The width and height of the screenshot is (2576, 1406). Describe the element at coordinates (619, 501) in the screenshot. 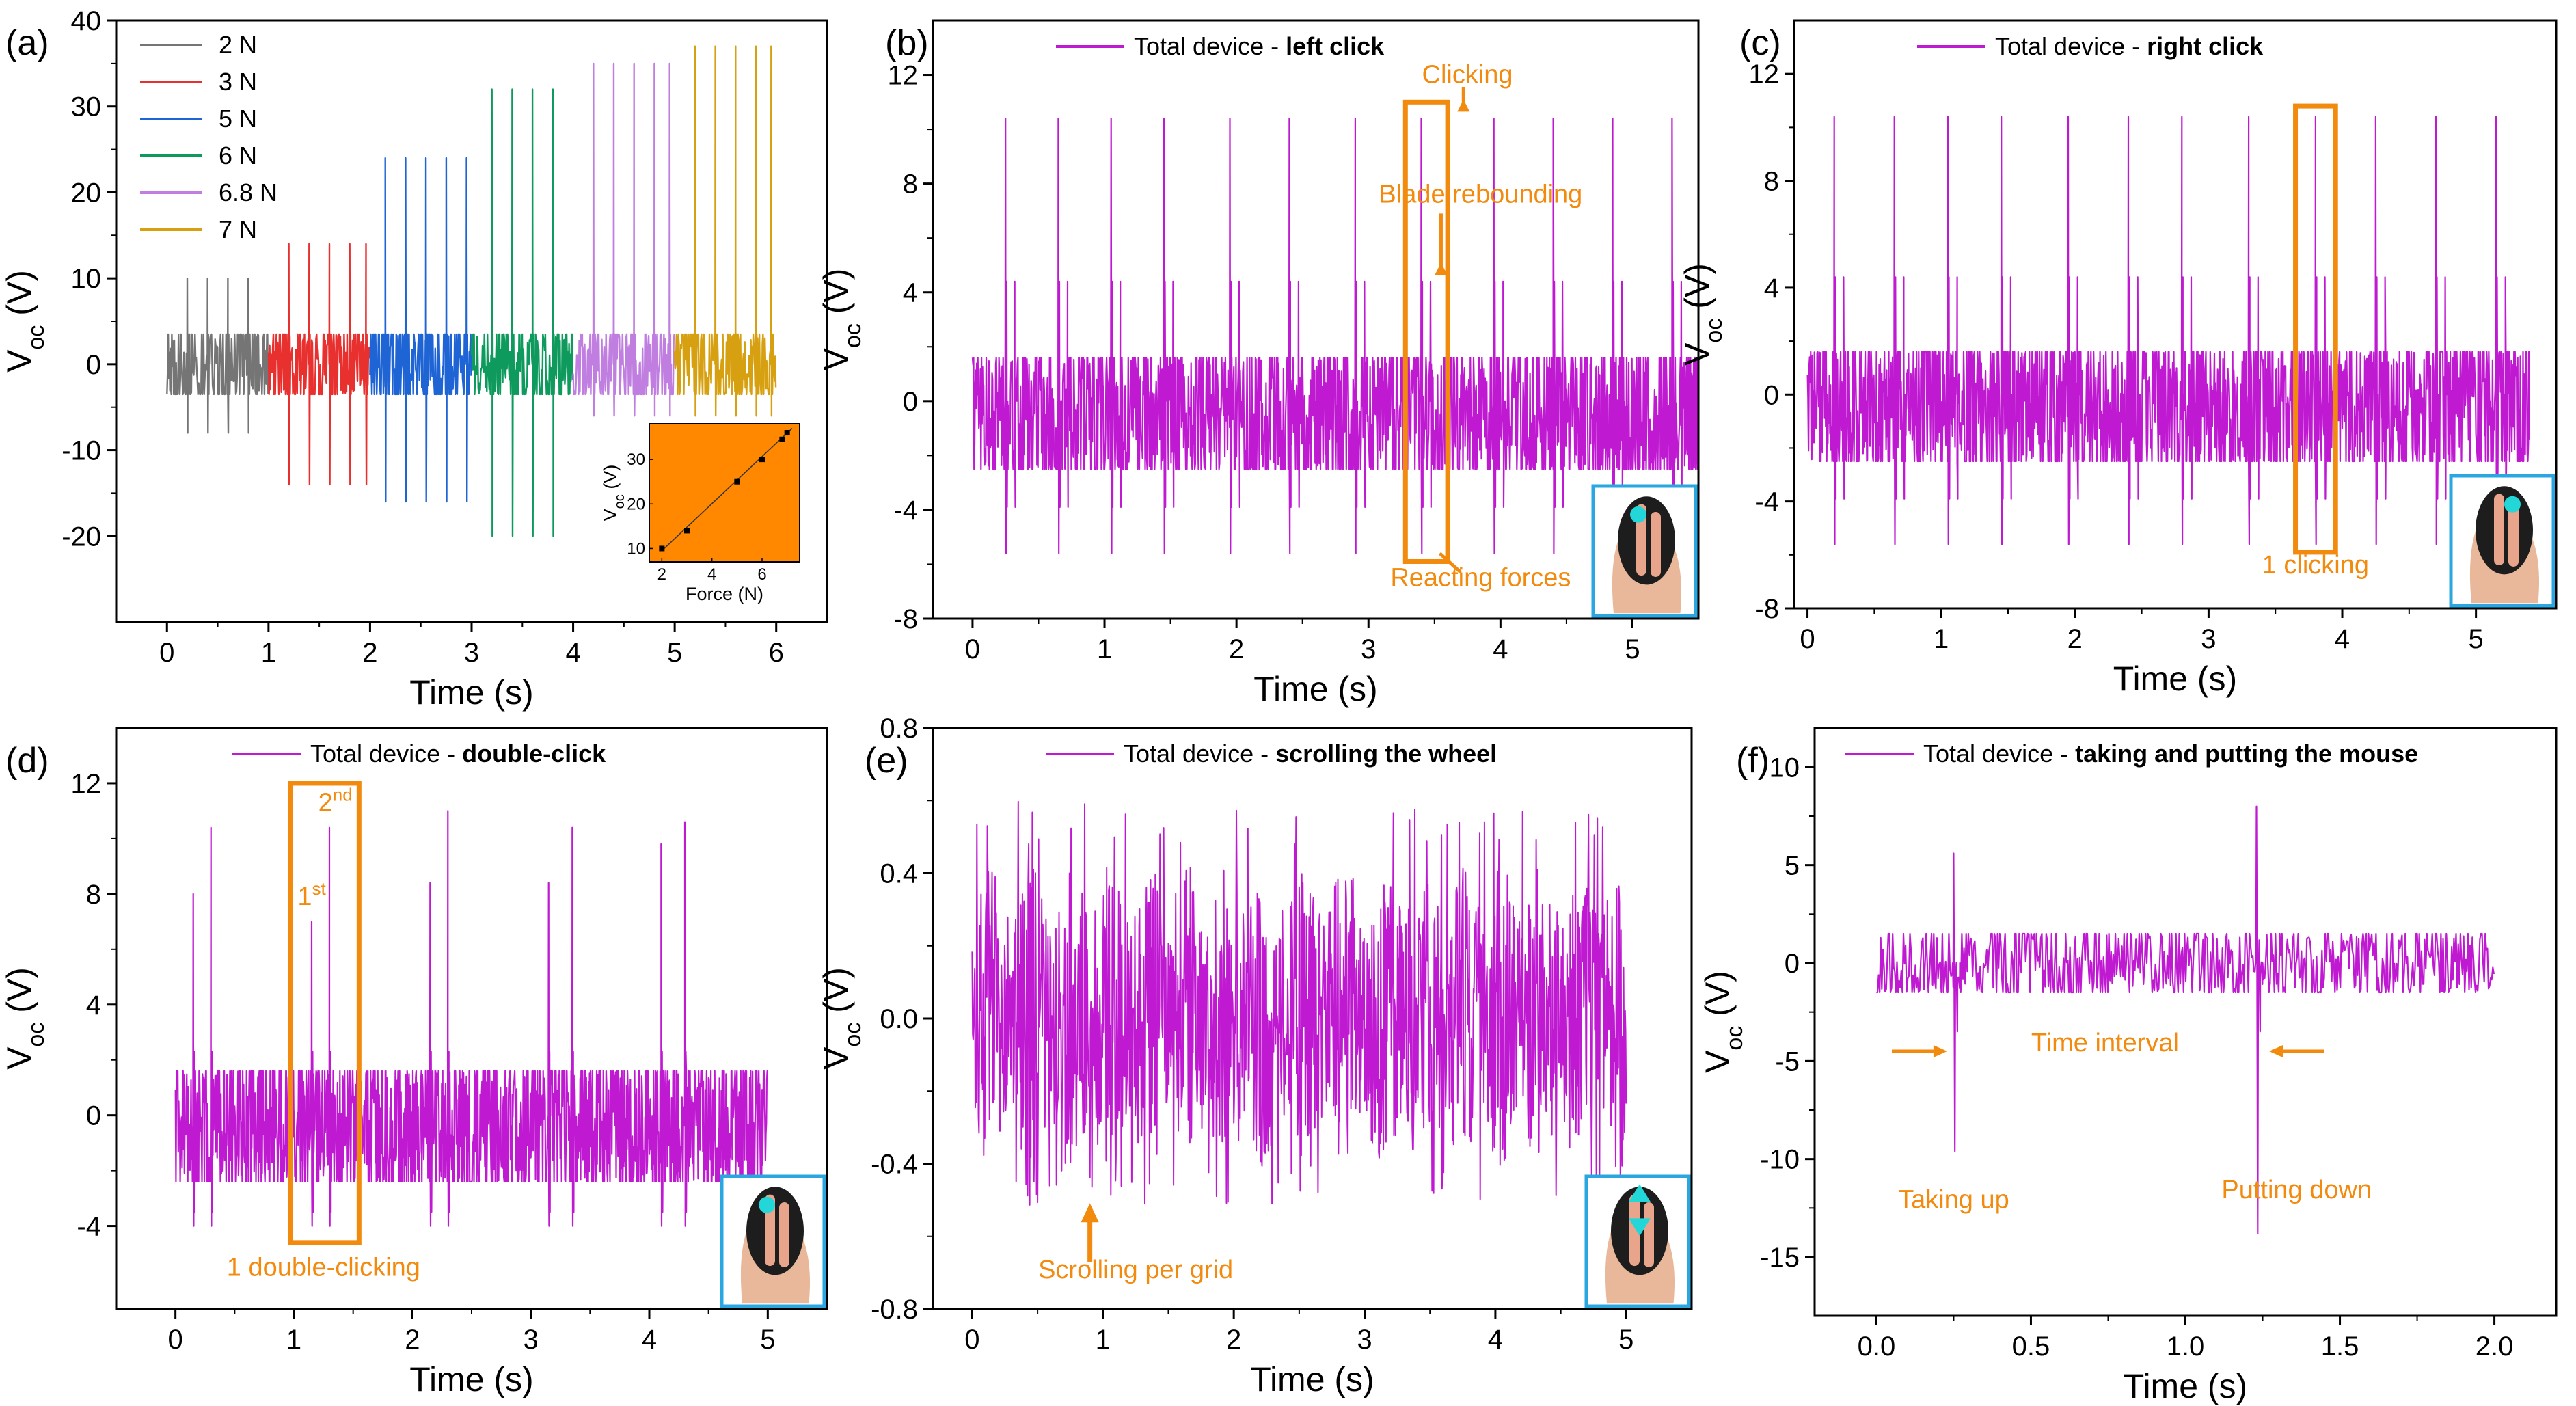

I see `inset-y-axis-title-subscript: oc` at that location.